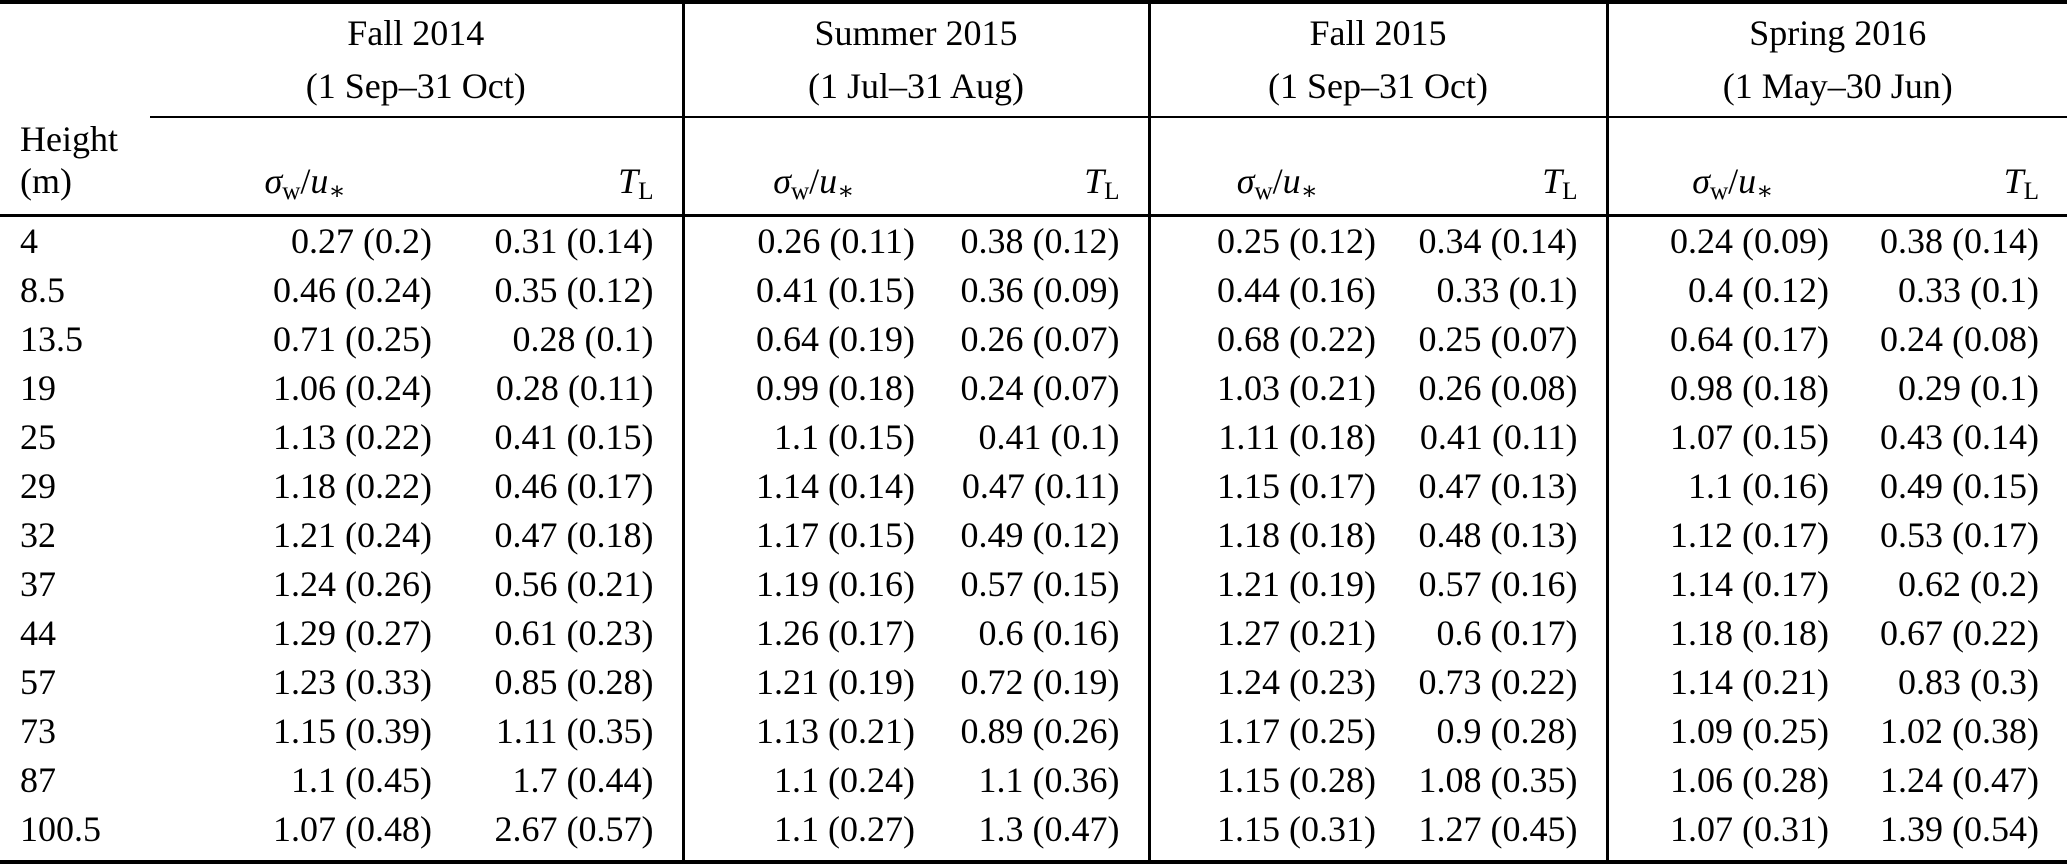 The height and width of the screenshot is (864, 2067). What do you see at coordinates (75, 437) in the screenshot?
I see `height-cell: 25` at bounding box center [75, 437].